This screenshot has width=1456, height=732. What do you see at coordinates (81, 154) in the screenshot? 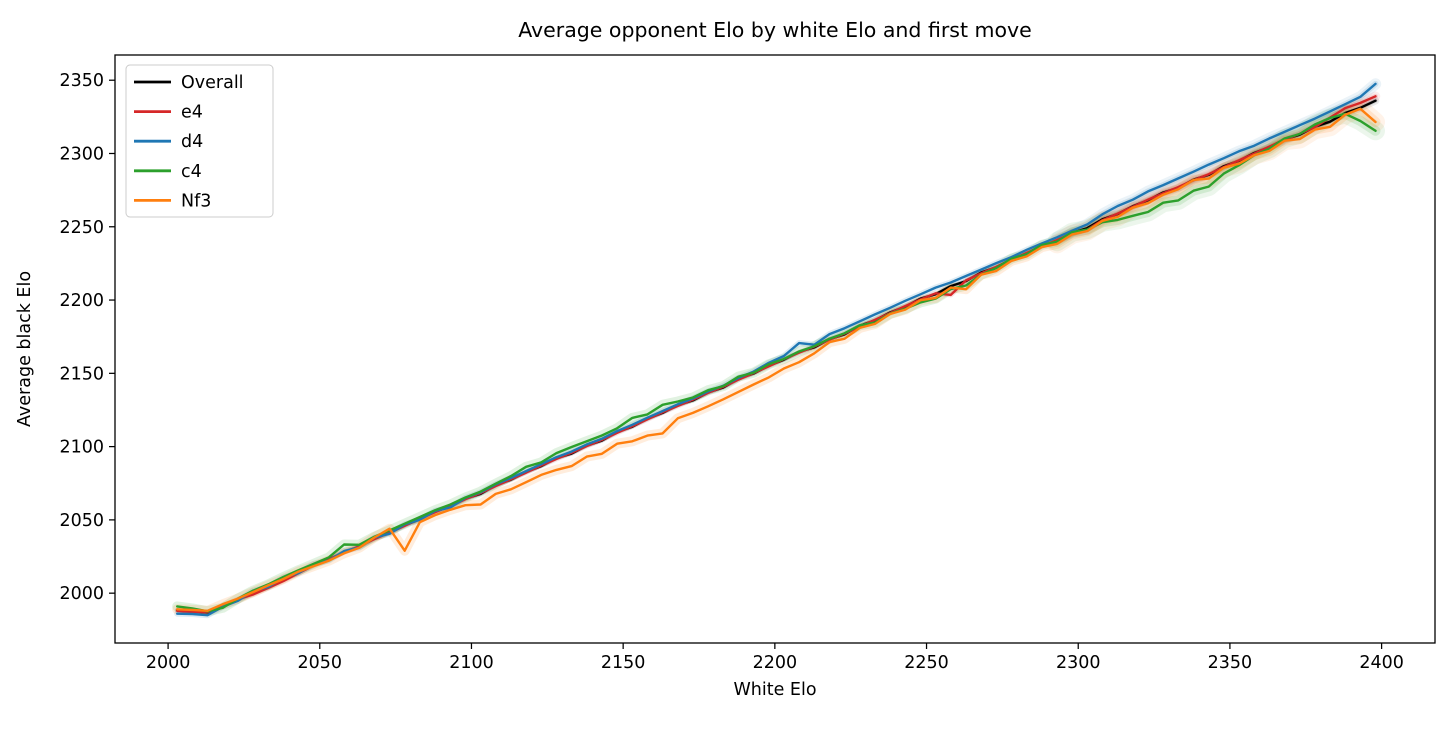
I see `y-tick-label: 2300` at bounding box center [81, 154].